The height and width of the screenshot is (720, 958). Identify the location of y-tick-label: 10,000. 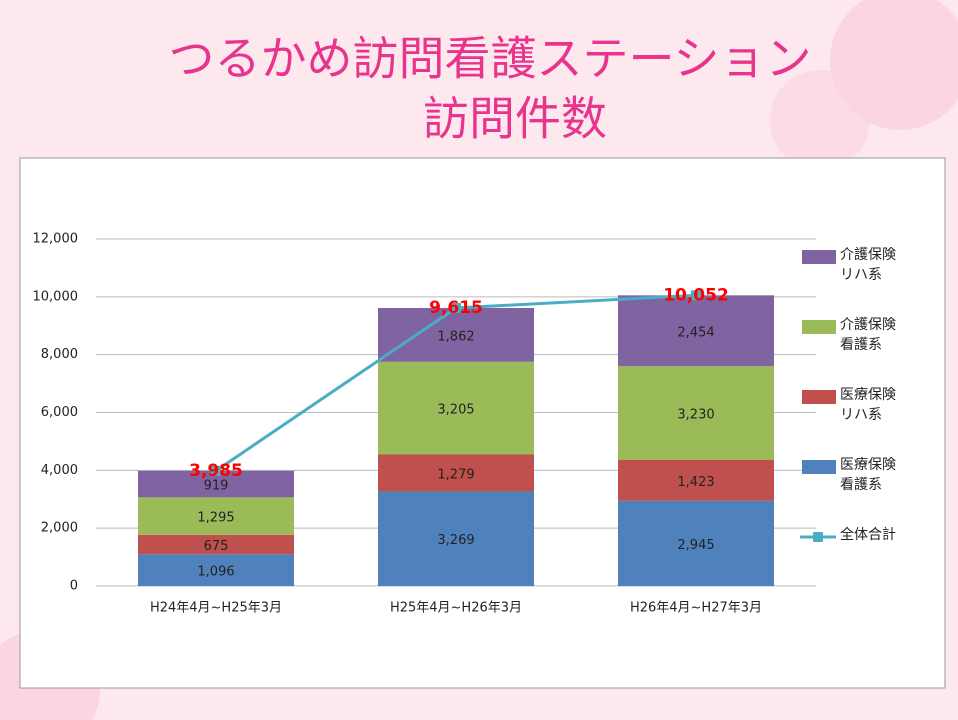
(56, 296).